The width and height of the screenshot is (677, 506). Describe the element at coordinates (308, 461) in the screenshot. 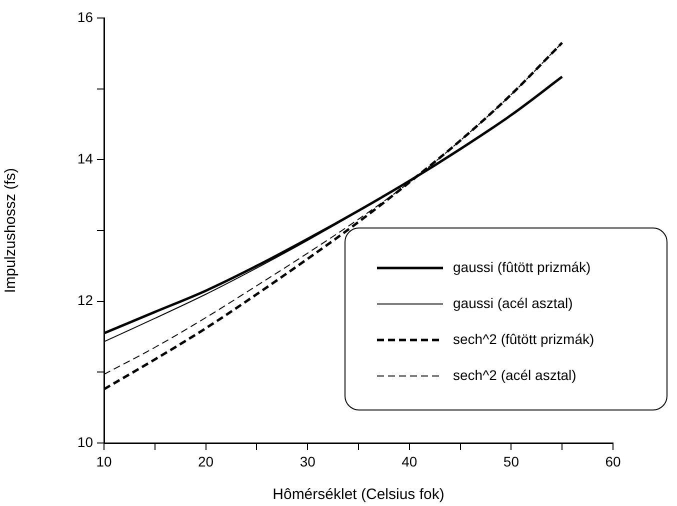

I see `x-tick-label: 30` at that location.